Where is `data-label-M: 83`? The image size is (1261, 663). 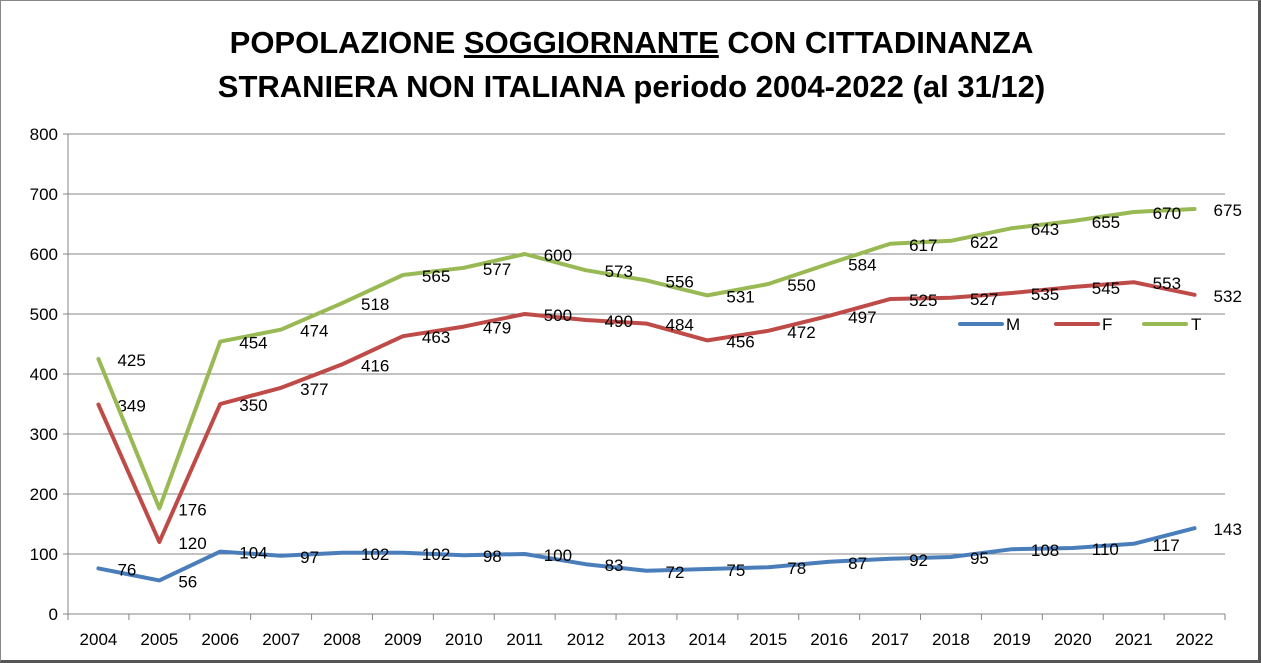 data-label-M: 83 is located at coordinates (614, 565).